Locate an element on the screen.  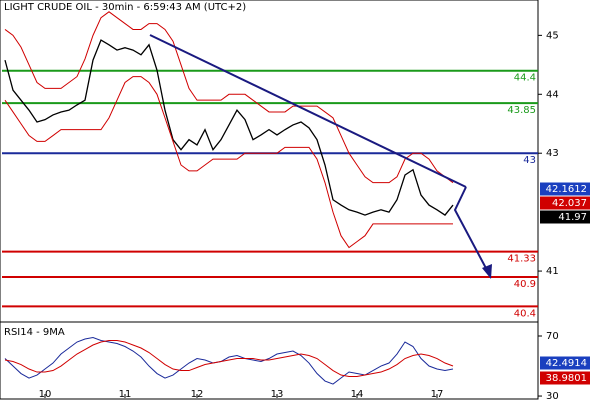
y-tick-label: 45 is located at coordinates (552, 35).